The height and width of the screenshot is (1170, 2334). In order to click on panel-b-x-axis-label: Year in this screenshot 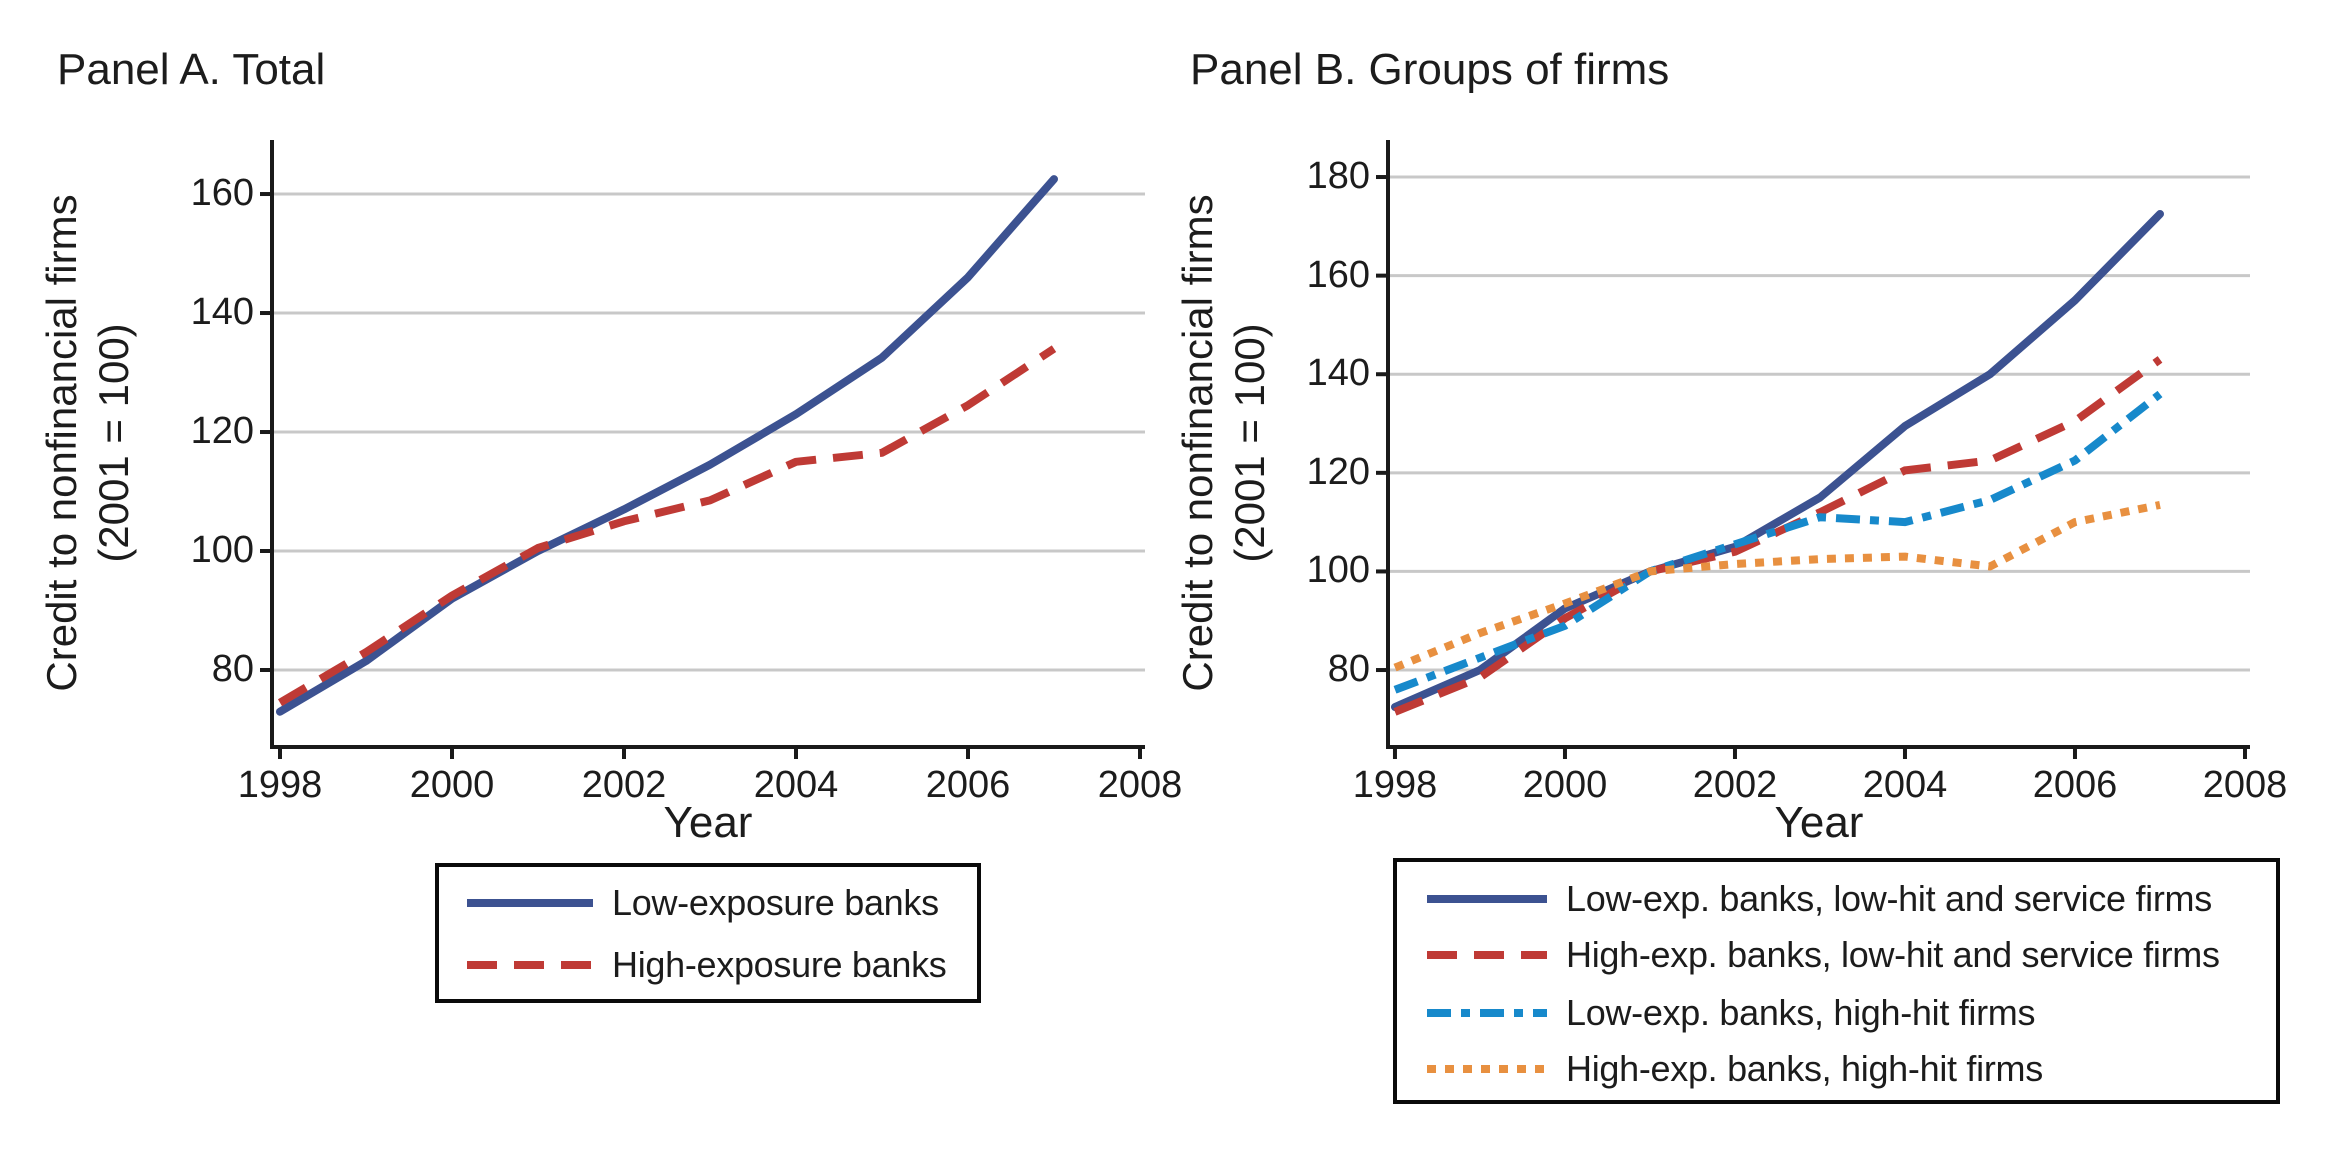, I will do `click(1819, 822)`.